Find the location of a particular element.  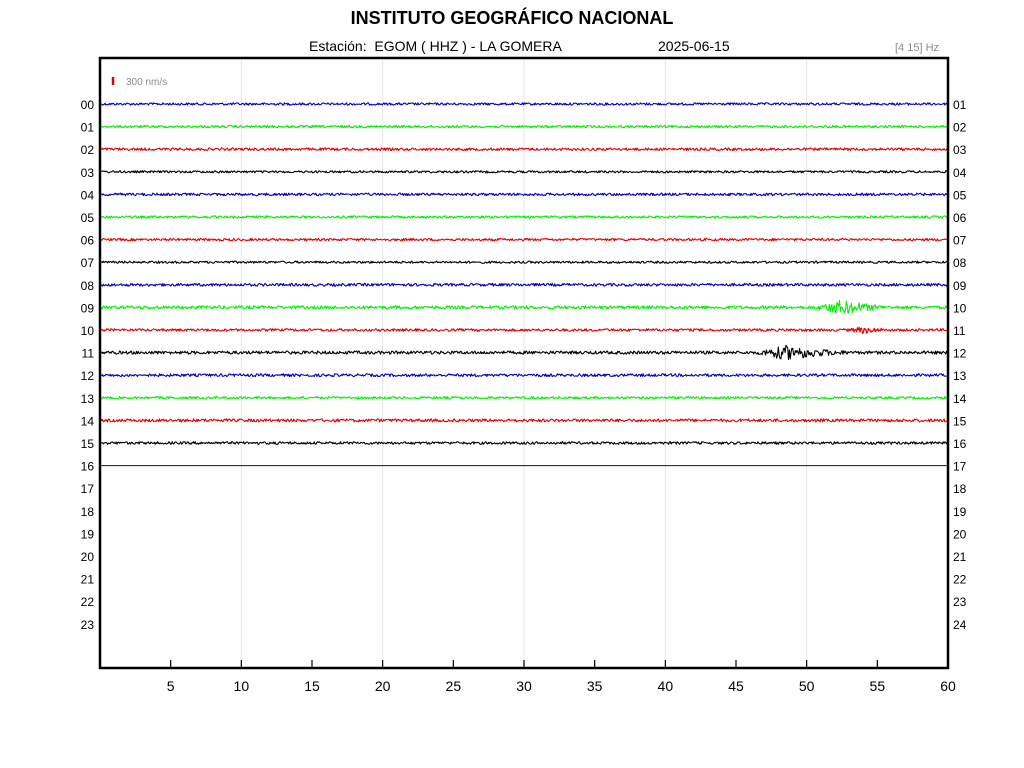

hour-label-right: 23 is located at coordinates (960, 602).